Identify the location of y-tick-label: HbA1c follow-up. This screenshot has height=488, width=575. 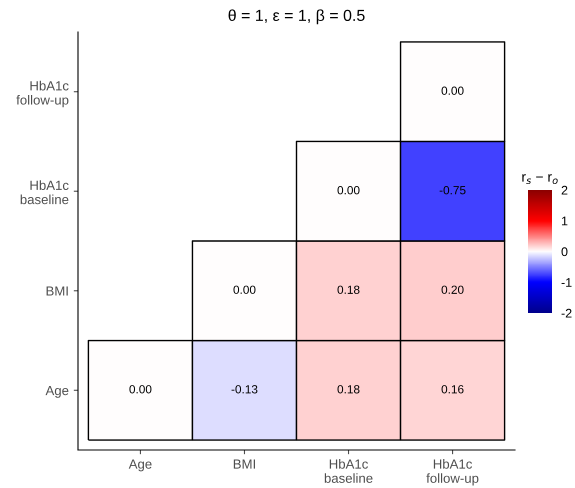
(42, 94).